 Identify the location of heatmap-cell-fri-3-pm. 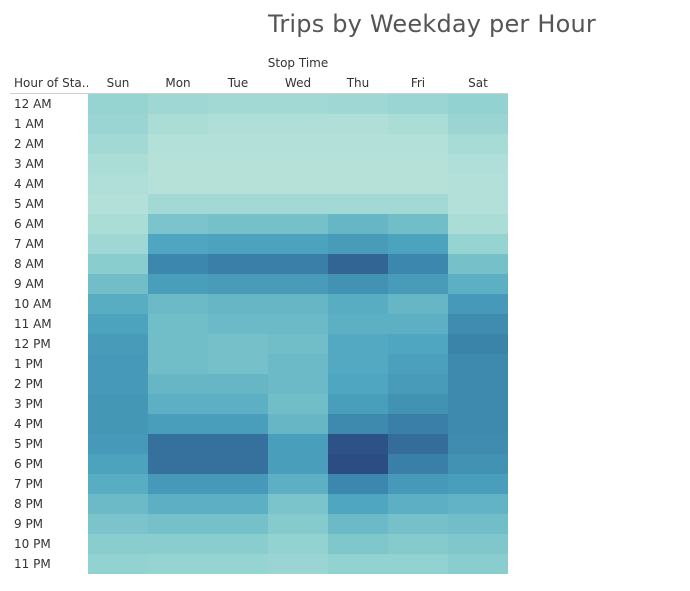
(418, 404).